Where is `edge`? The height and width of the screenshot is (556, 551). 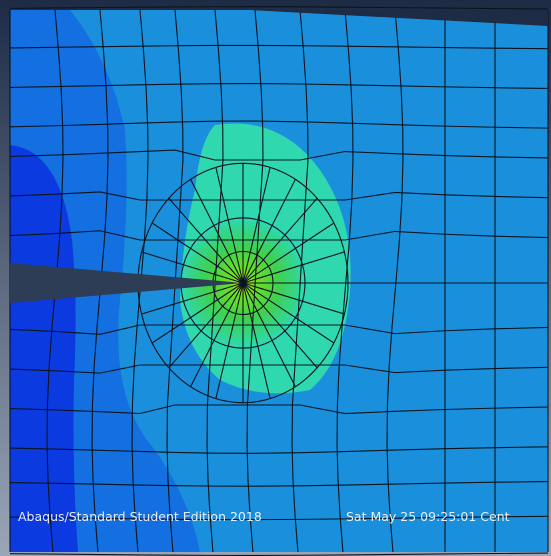 edge is located at coordinates (399, 18).